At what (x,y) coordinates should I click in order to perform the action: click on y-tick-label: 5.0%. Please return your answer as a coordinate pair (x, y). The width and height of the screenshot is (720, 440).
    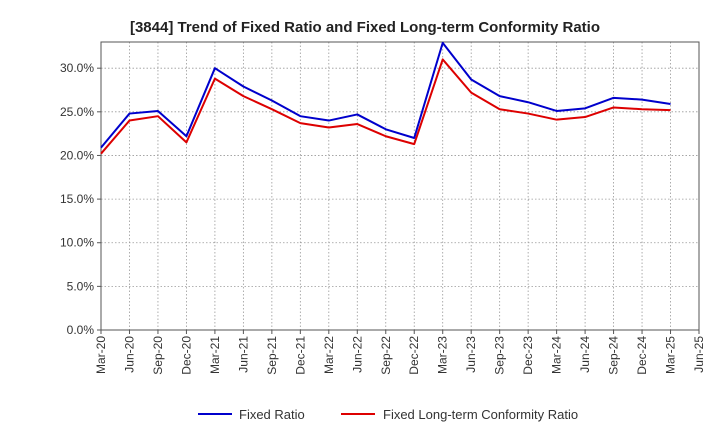
    Looking at the image, I should click on (81, 286).